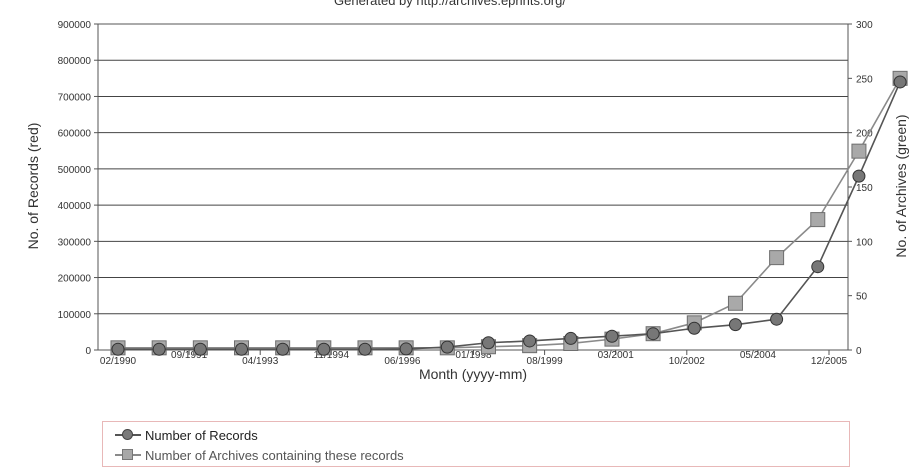 This screenshot has width=916, height=468. I want to click on y-tick-label: 500000, so click(75, 170).